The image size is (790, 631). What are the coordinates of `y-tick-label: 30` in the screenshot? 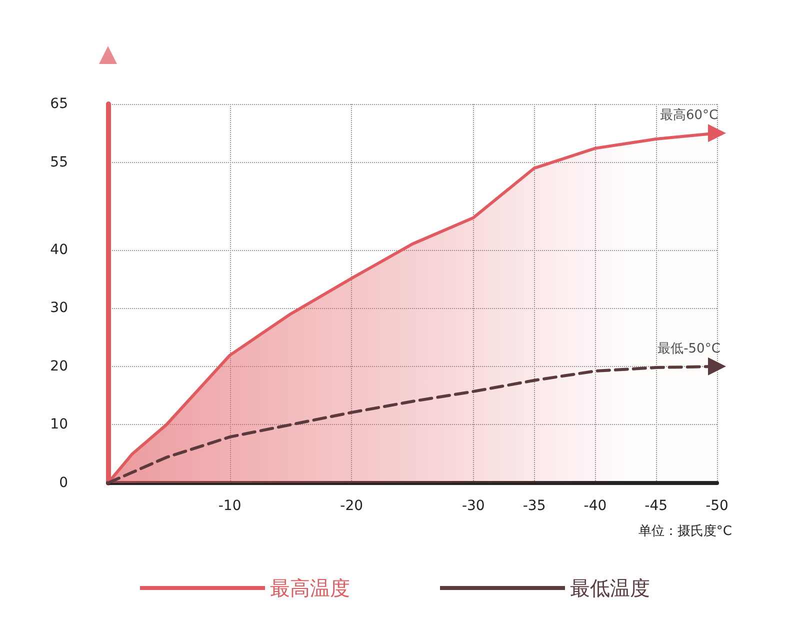 It's located at (59, 308).